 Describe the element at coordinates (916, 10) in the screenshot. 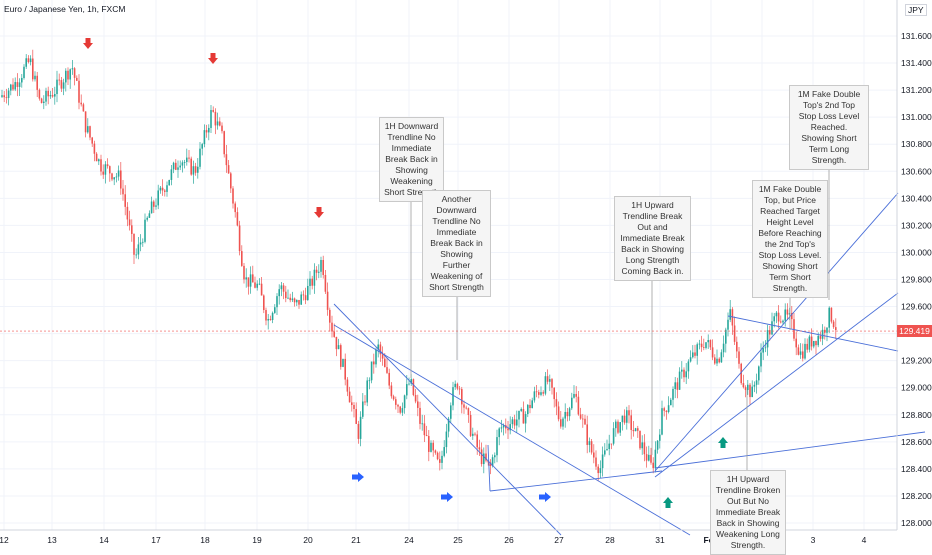

I see `currency-label: JPY` at that location.